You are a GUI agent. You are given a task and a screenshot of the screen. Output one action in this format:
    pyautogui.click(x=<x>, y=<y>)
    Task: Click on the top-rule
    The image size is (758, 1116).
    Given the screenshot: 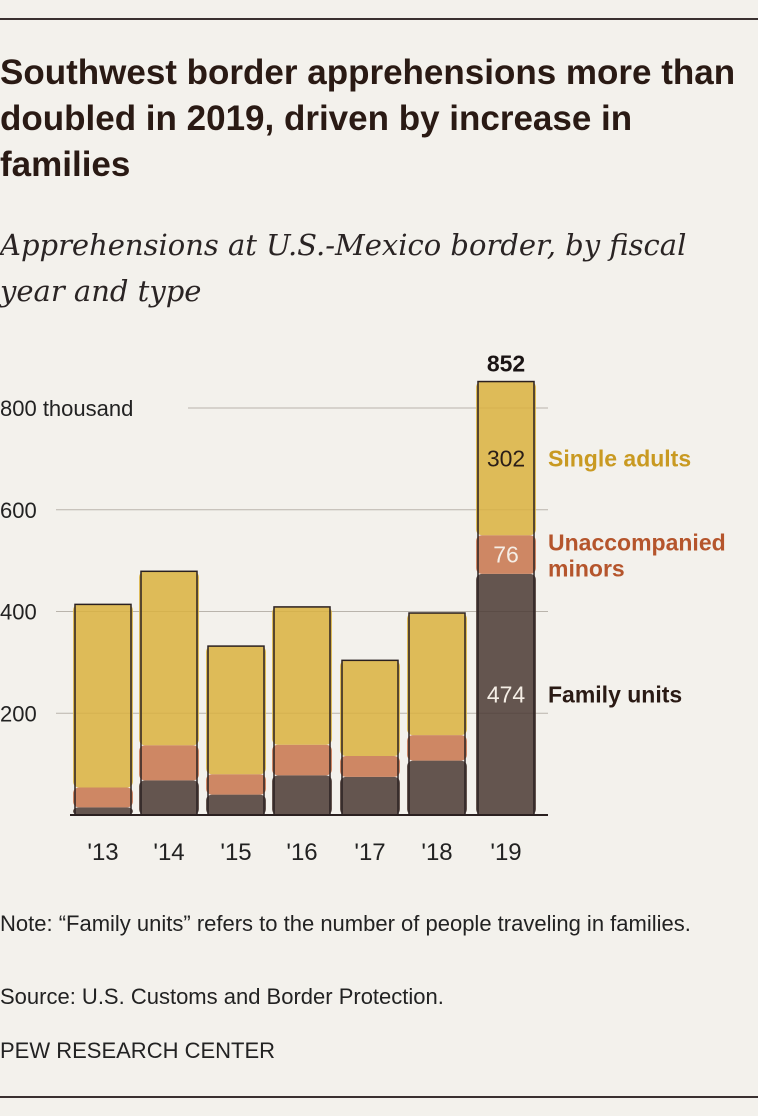 What is the action you would take?
    pyautogui.click(x=379, y=19)
    